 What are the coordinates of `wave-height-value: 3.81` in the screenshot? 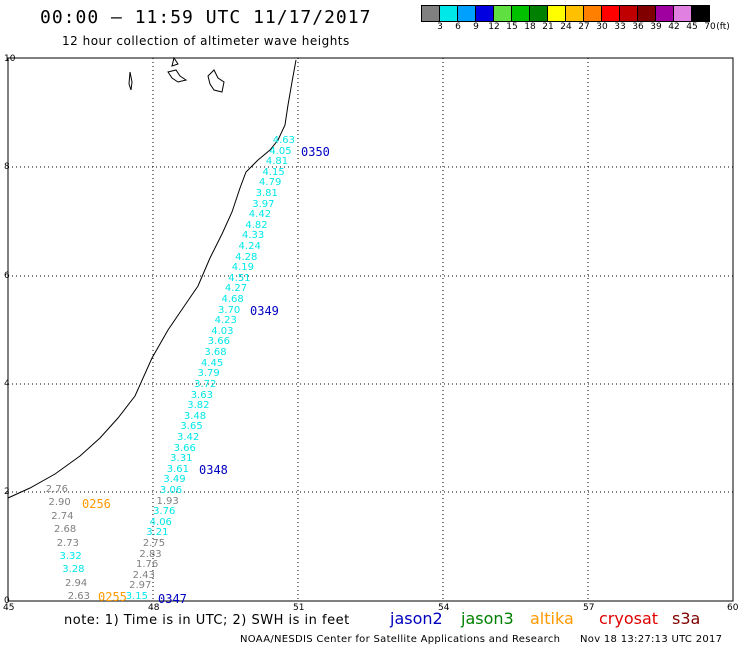 It's located at (266, 194).